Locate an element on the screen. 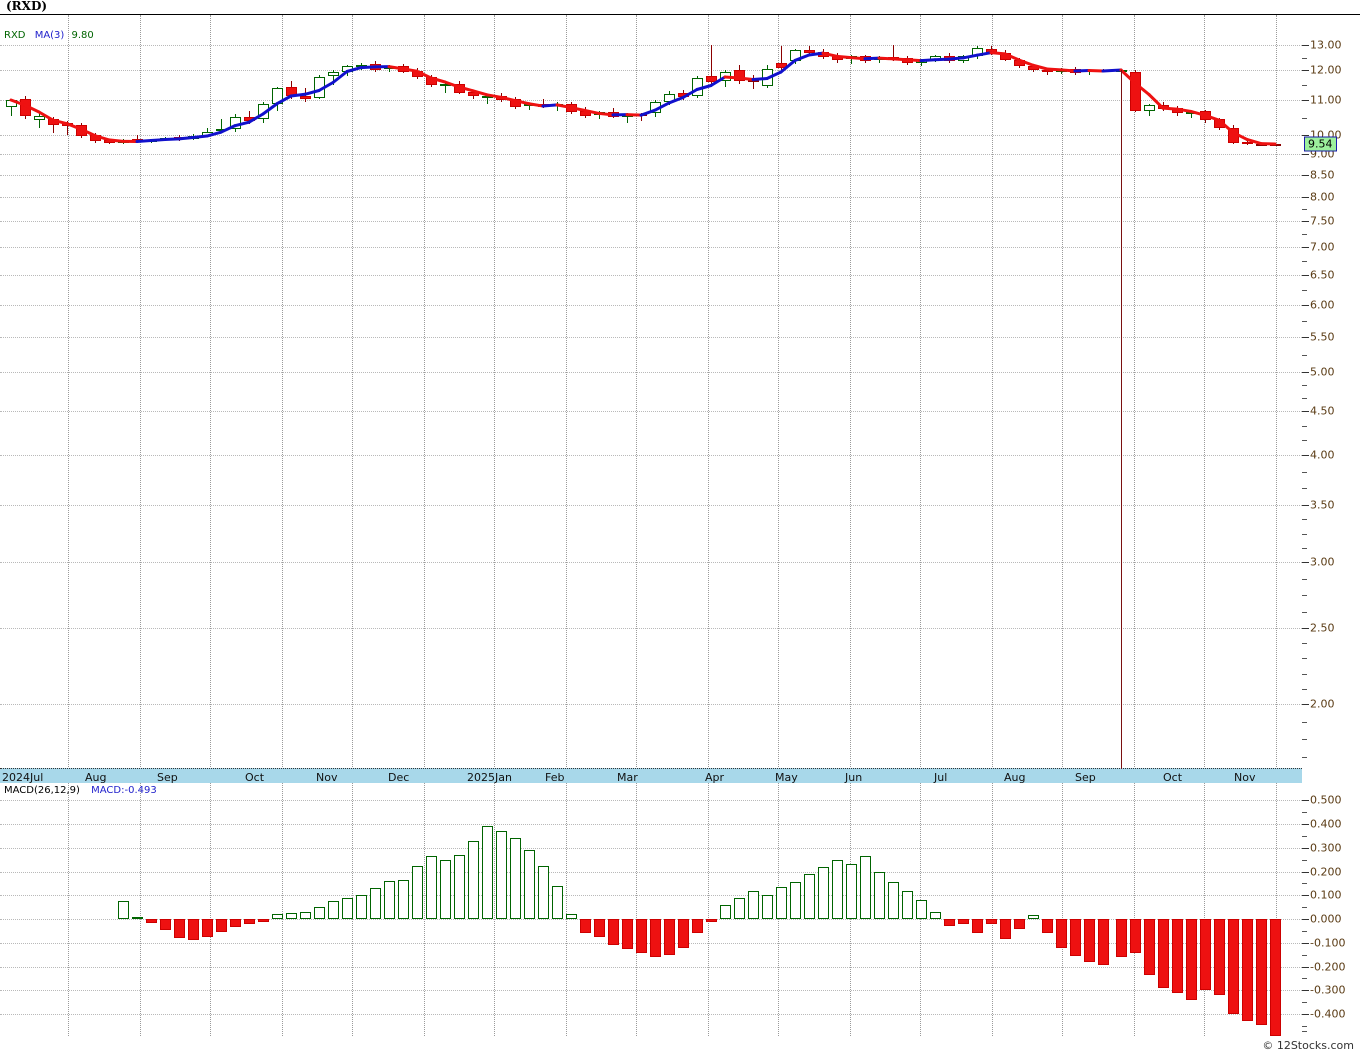 This screenshot has height=1056, width=1360. date-axis-label: Oct is located at coordinates (1173, 777).